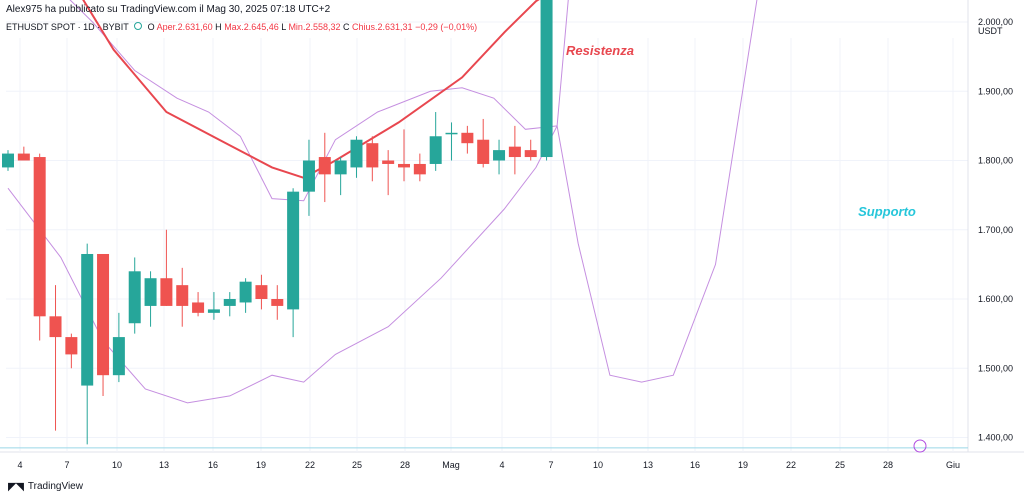 This screenshot has width=1024, height=497. I want to click on high-value: Max.2.645,46, so click(251, 27).